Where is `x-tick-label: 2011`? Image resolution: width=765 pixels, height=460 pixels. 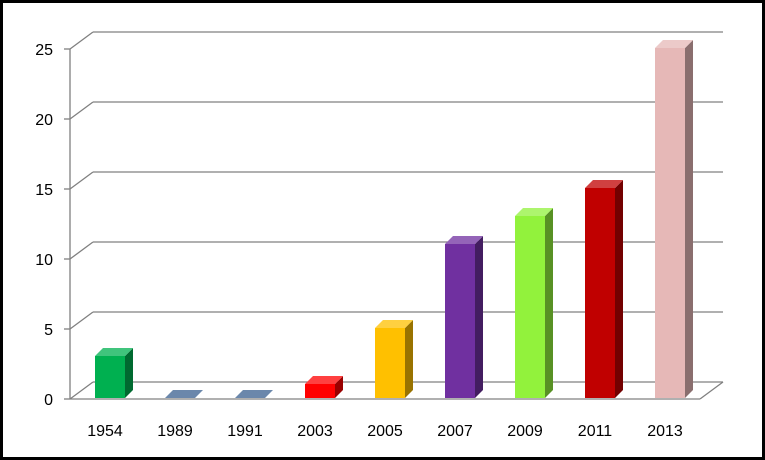
x-tick-label: 2011 is located at coordinates (595, 431).